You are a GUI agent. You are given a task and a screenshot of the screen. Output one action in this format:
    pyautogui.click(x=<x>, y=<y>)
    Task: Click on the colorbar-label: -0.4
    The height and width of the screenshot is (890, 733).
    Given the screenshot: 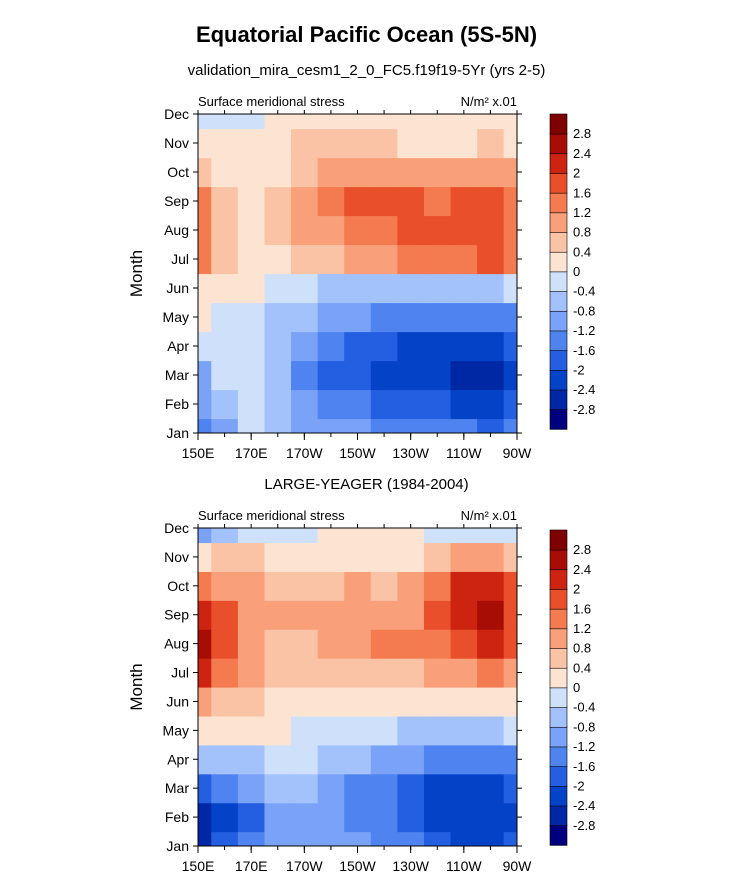 What is the action you would take?
    pyautogui.click(x=584, y=291)
    